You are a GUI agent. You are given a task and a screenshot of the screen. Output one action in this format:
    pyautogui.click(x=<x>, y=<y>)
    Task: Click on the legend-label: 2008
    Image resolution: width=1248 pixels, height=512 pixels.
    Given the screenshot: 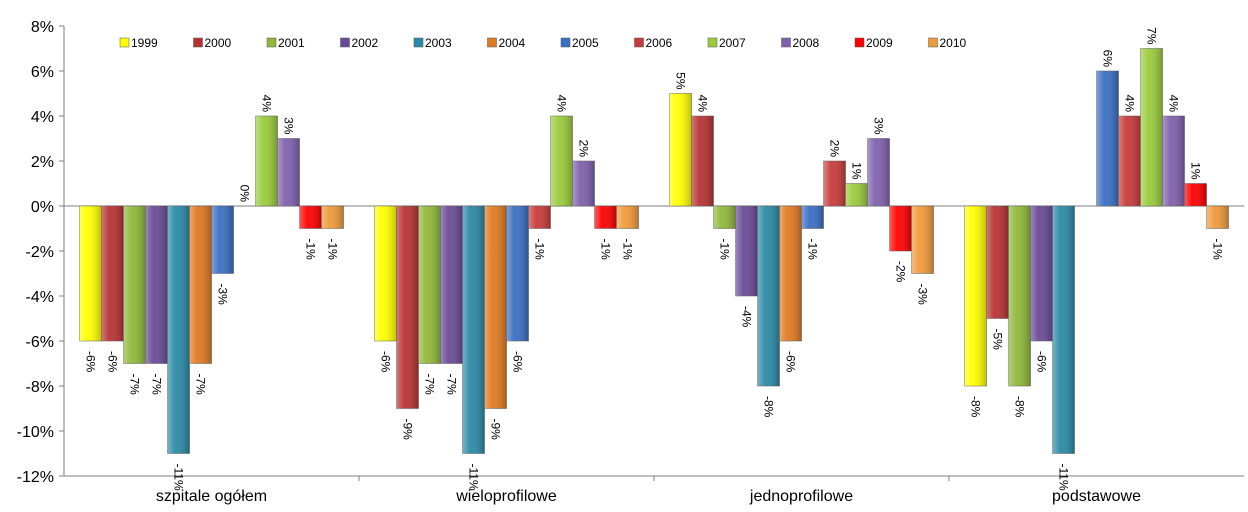 What is the action you would take?
    pyautogui.click(x=806, y=43)
    